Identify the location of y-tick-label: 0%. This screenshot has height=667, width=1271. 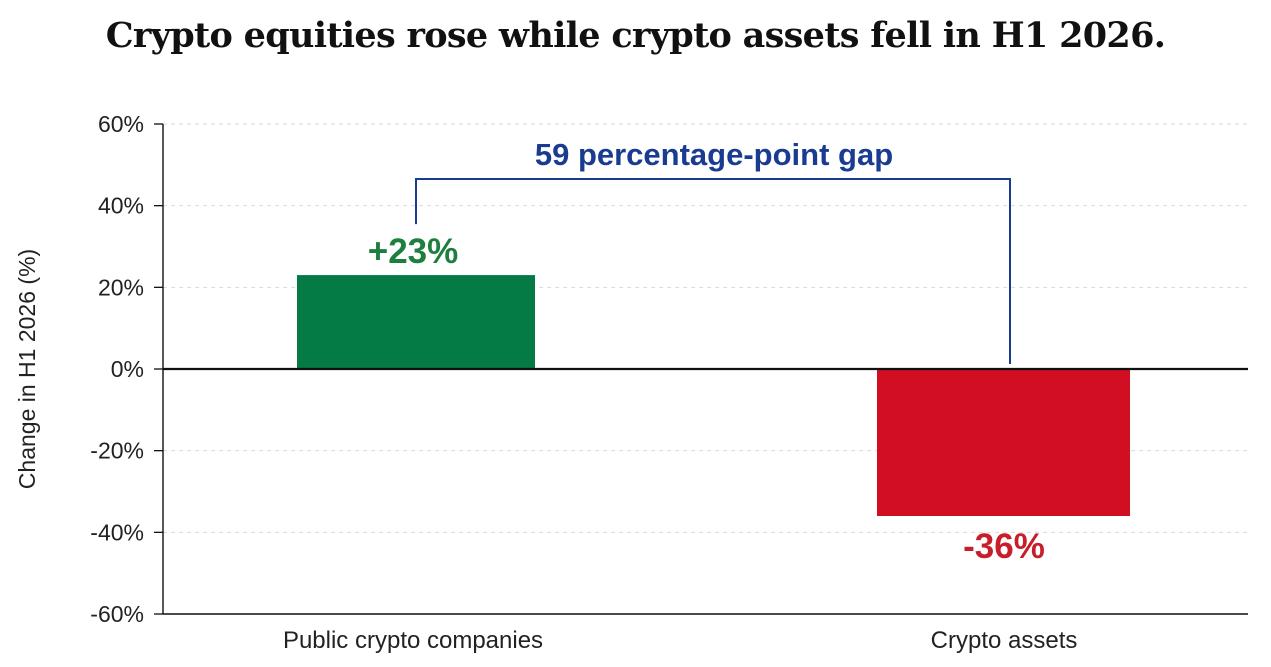
(127, 369).